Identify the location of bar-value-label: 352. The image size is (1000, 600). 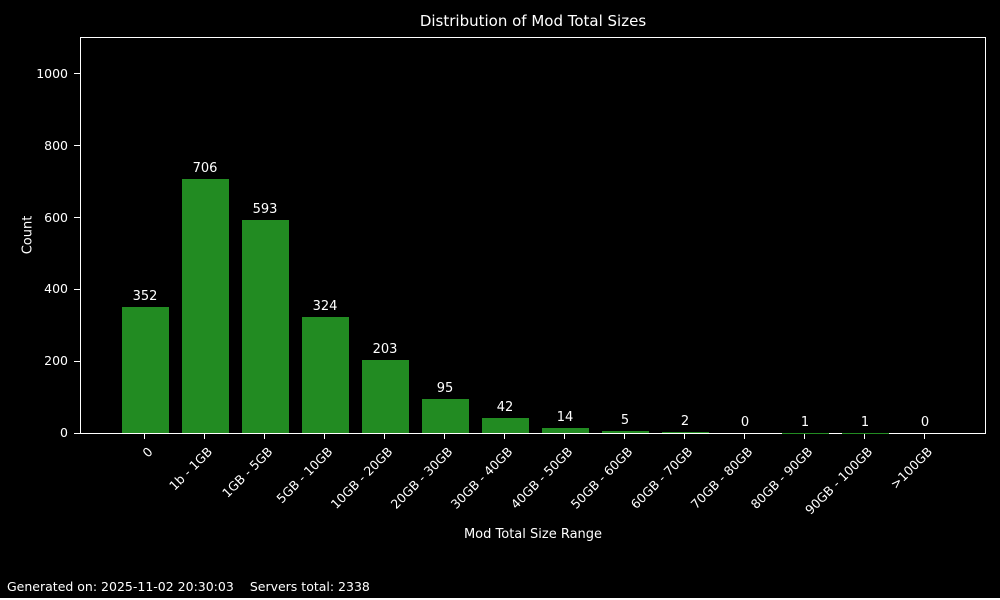
(145, 296).